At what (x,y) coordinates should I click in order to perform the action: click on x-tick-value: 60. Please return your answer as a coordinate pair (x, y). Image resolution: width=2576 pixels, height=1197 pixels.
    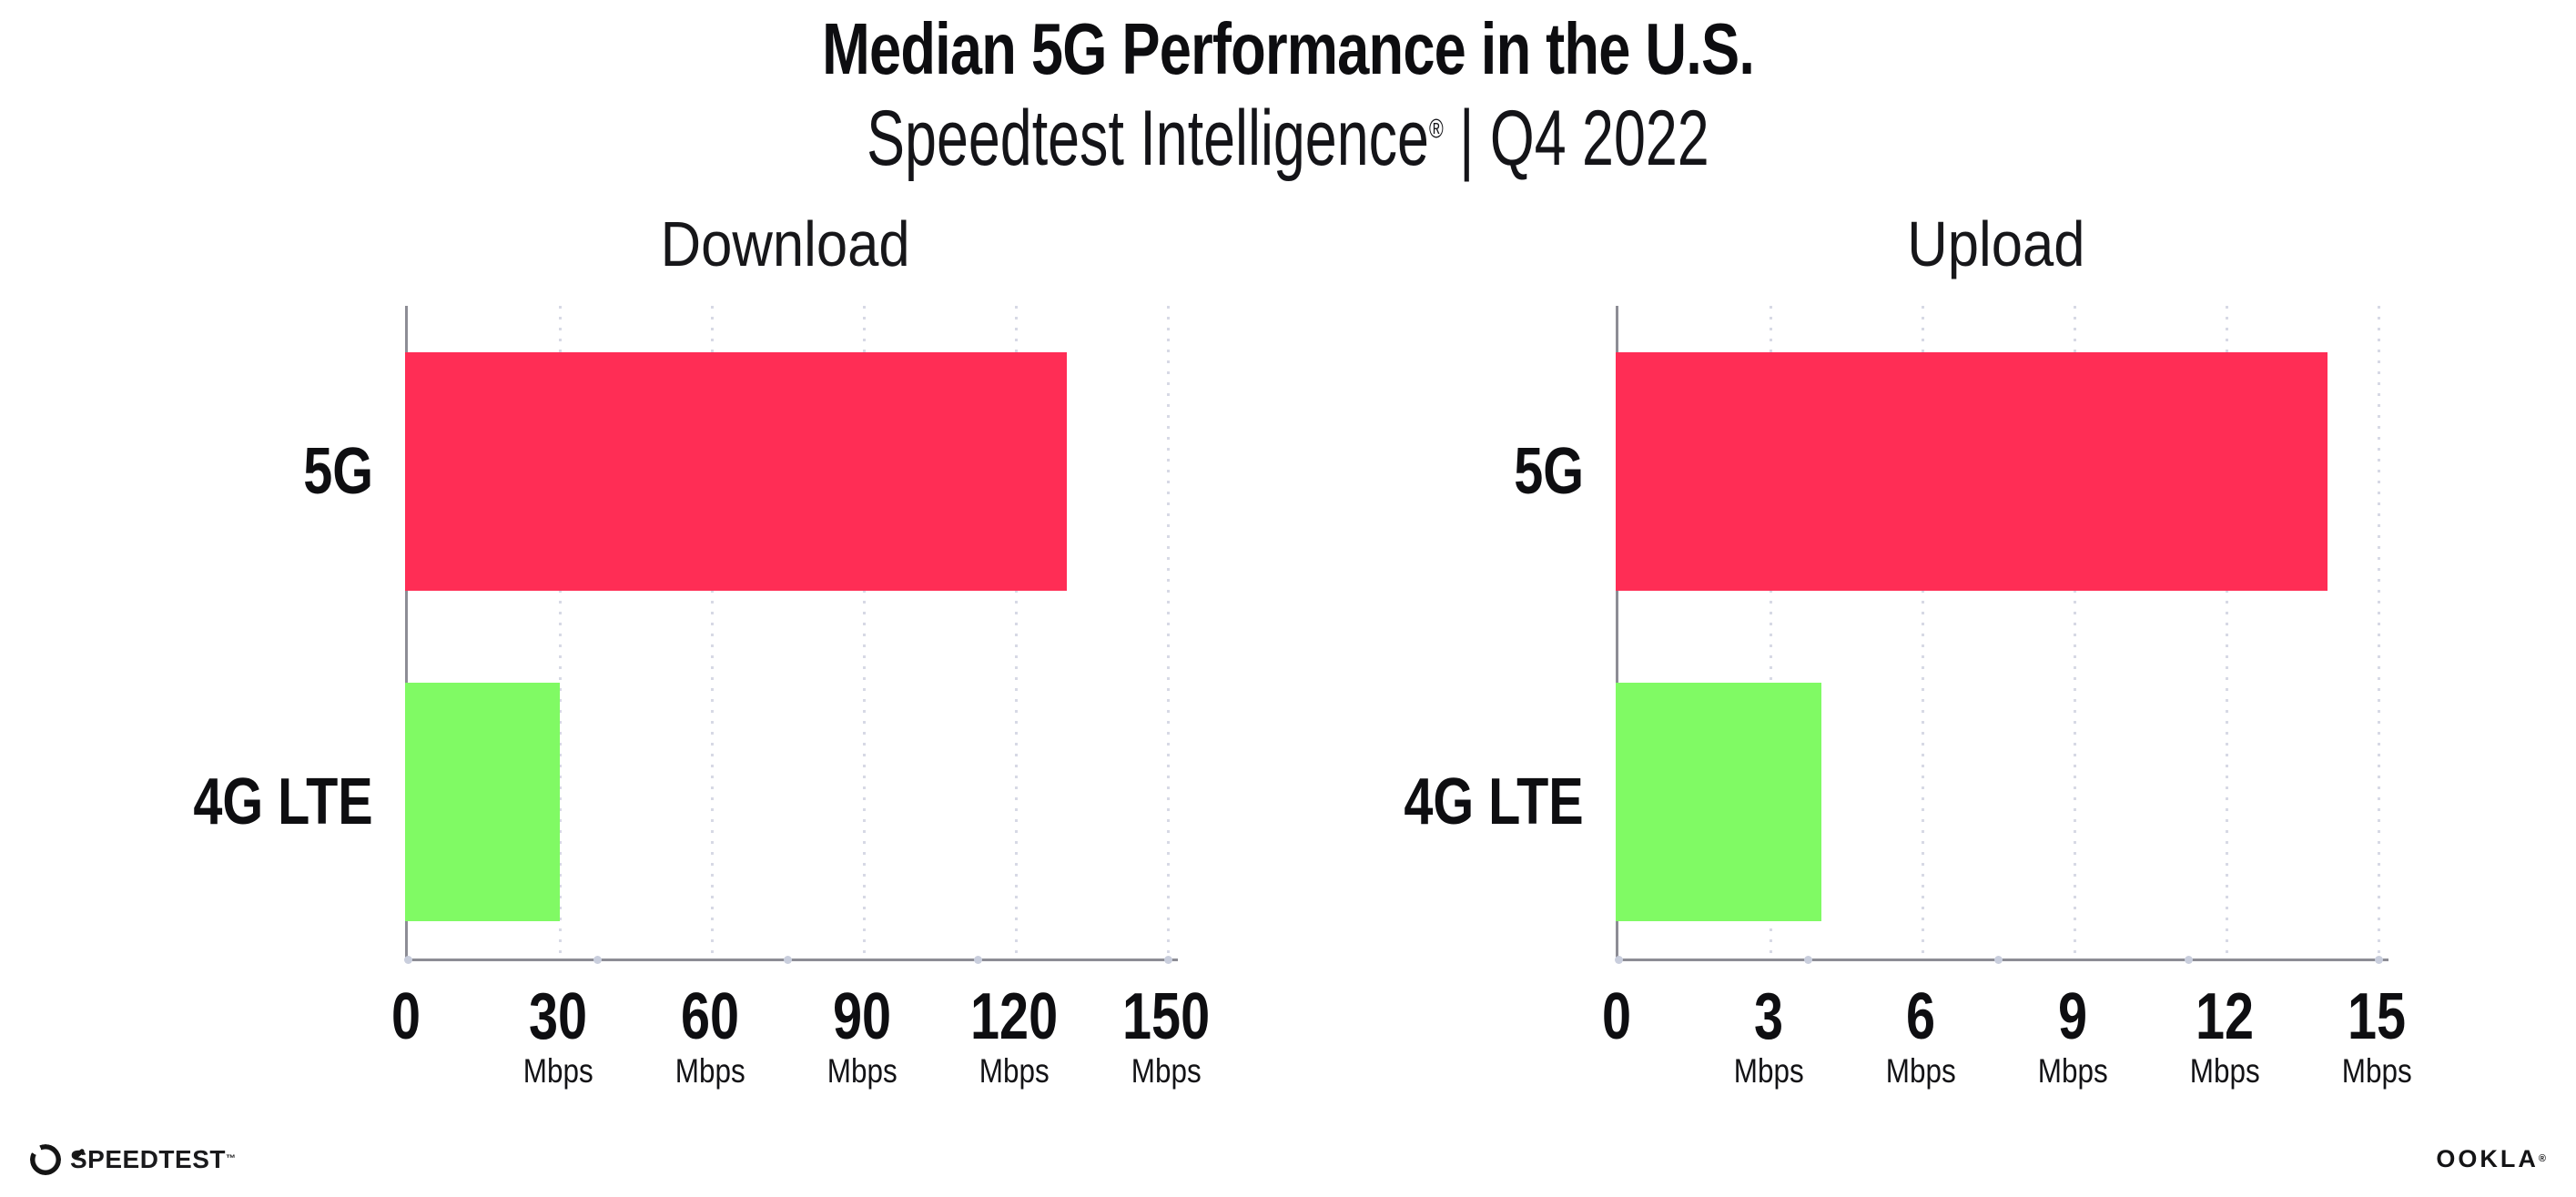
    Looking at the image, I should click on (711, 1017).